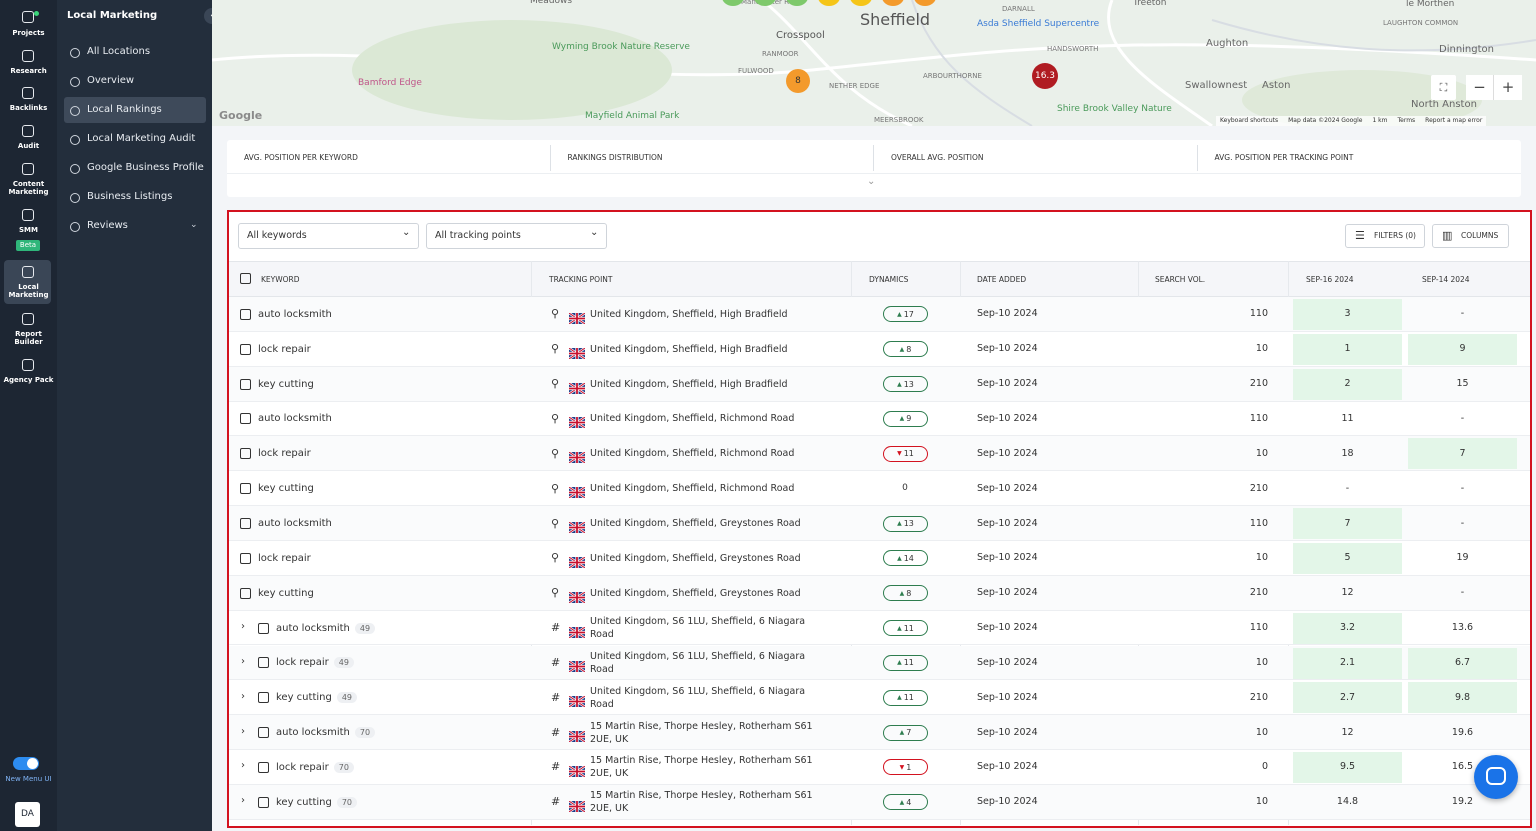 This screenshot has height=831, width=1536. I want to click on keyword-cell: lock repair 70, so click(406, 767).